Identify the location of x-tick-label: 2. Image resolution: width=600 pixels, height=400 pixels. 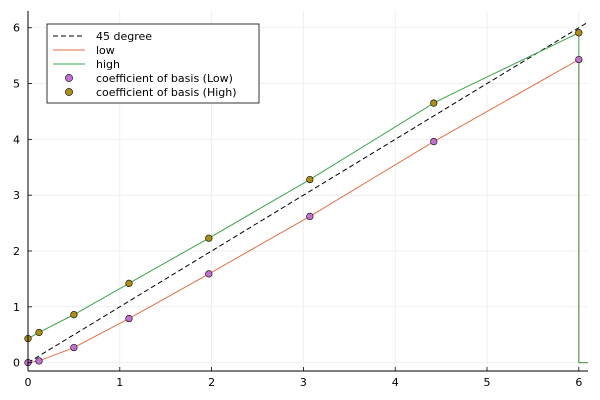
(211, 382).